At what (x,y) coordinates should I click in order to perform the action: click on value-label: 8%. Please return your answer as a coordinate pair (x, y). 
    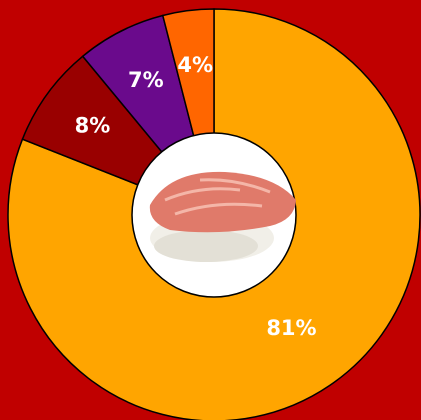
    Looking at the image, I should click on (93, 126).